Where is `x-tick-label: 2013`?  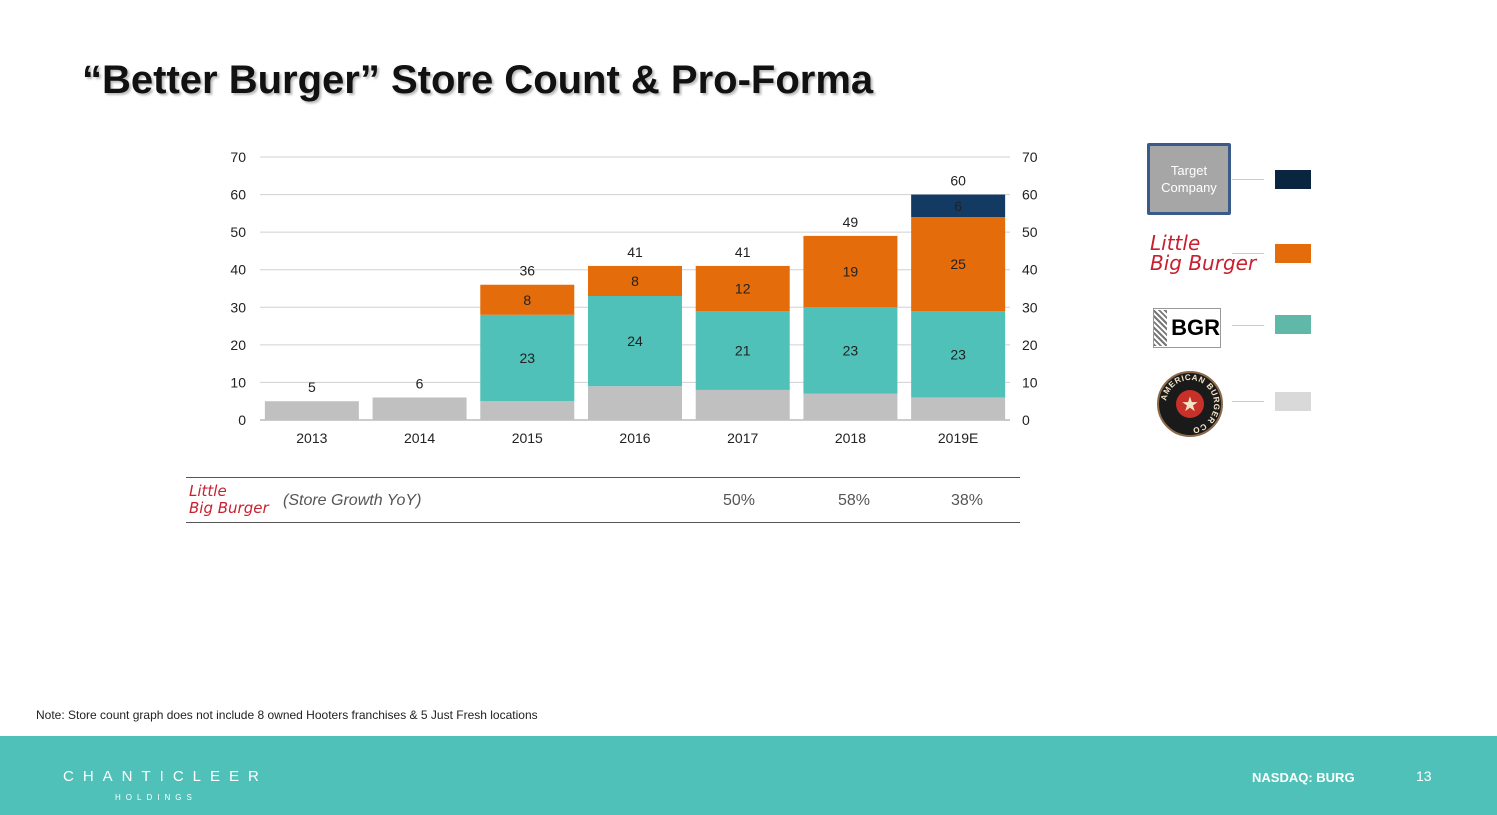
x-tick-label: 2013 is located at coordinates (311, 438).